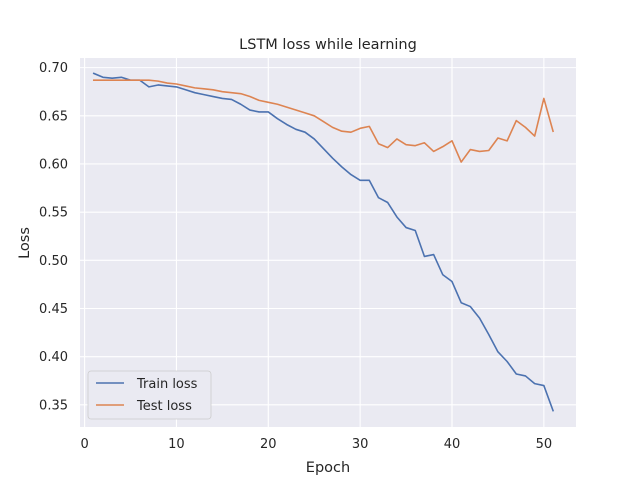 The image size is (640, 480). Describe the element at coordinates (316, 444) in the screenshot. I see `x-tick-labels: 0 10 20 30 40 50` at that location.